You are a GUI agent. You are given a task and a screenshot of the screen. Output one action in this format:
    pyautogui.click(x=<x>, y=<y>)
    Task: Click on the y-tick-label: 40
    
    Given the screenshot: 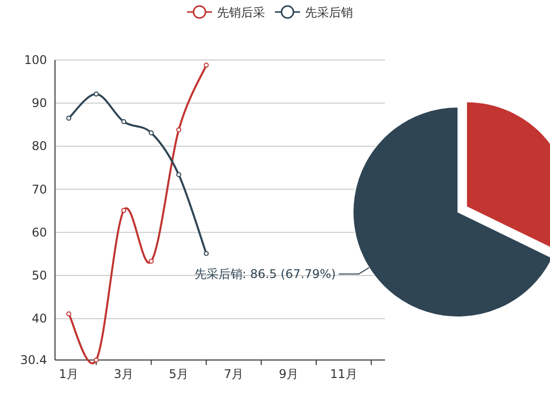 What is the action you would take?
    pyautogui.click(x=39, y=319)
    